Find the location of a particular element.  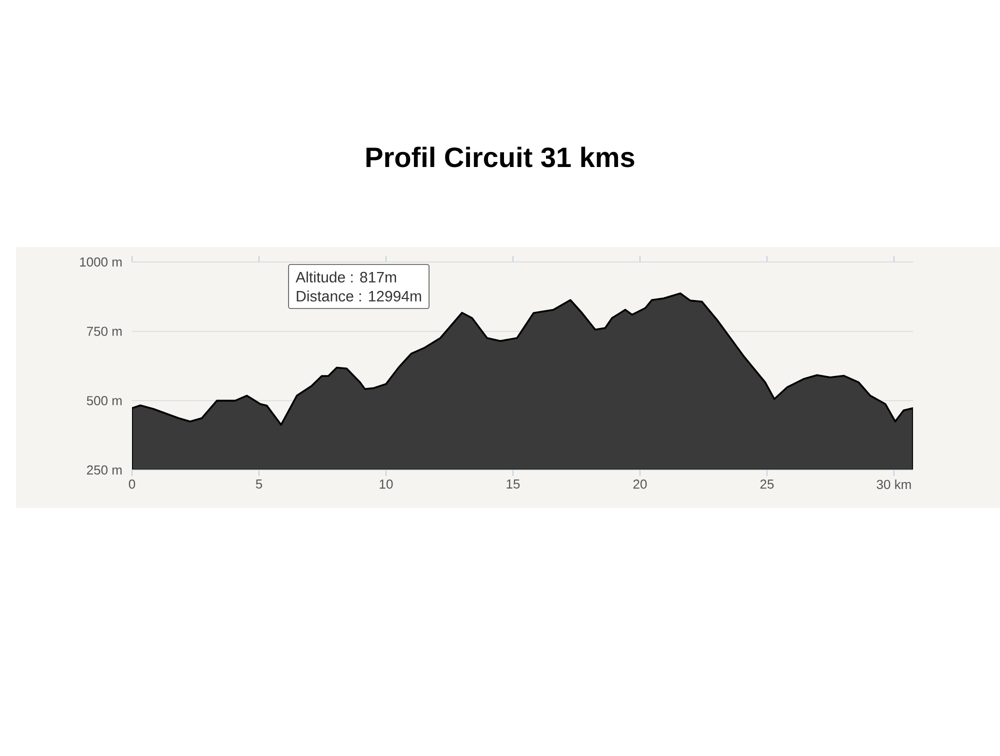

y-tick-label: 250 m is located at coordinates (104, 470).